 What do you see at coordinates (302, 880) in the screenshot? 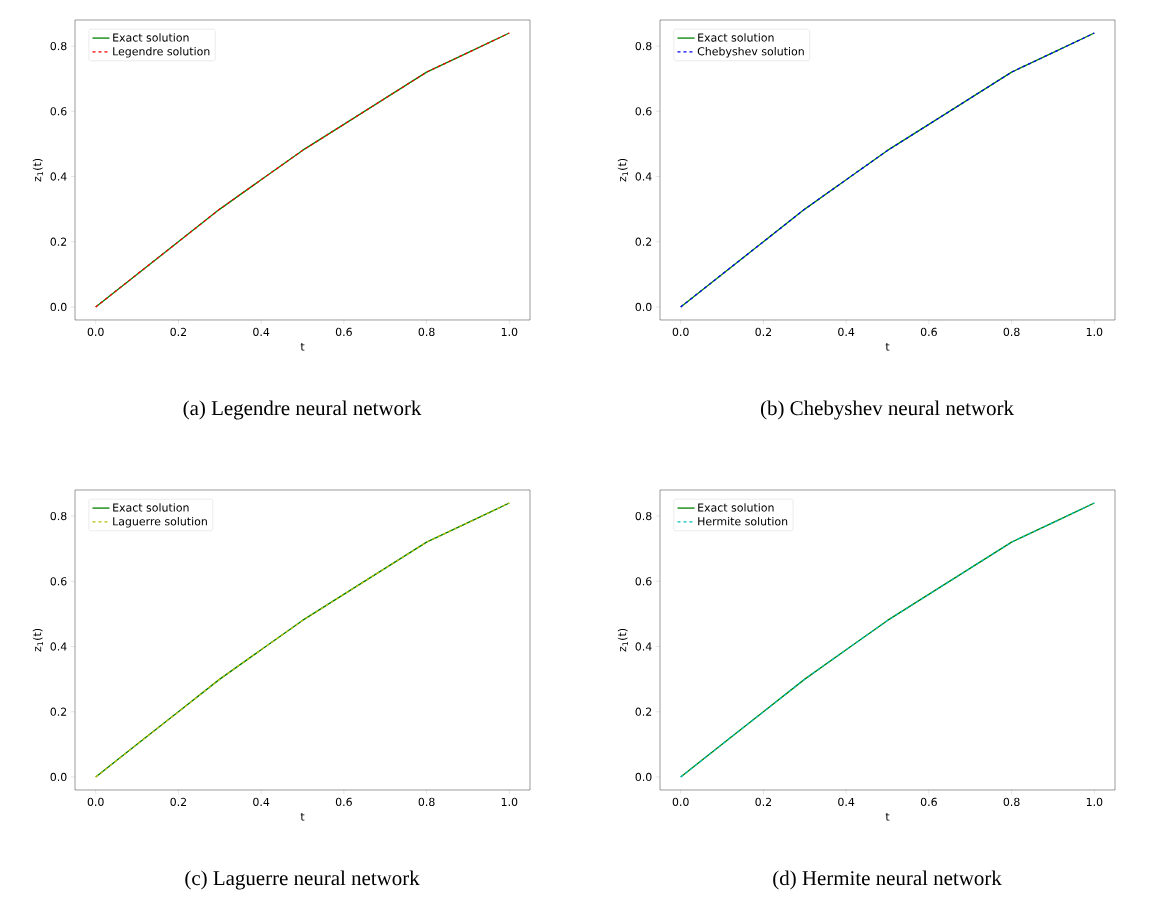
I see `text: (c) Laguerre neural network` at bounding box center [302, 880].